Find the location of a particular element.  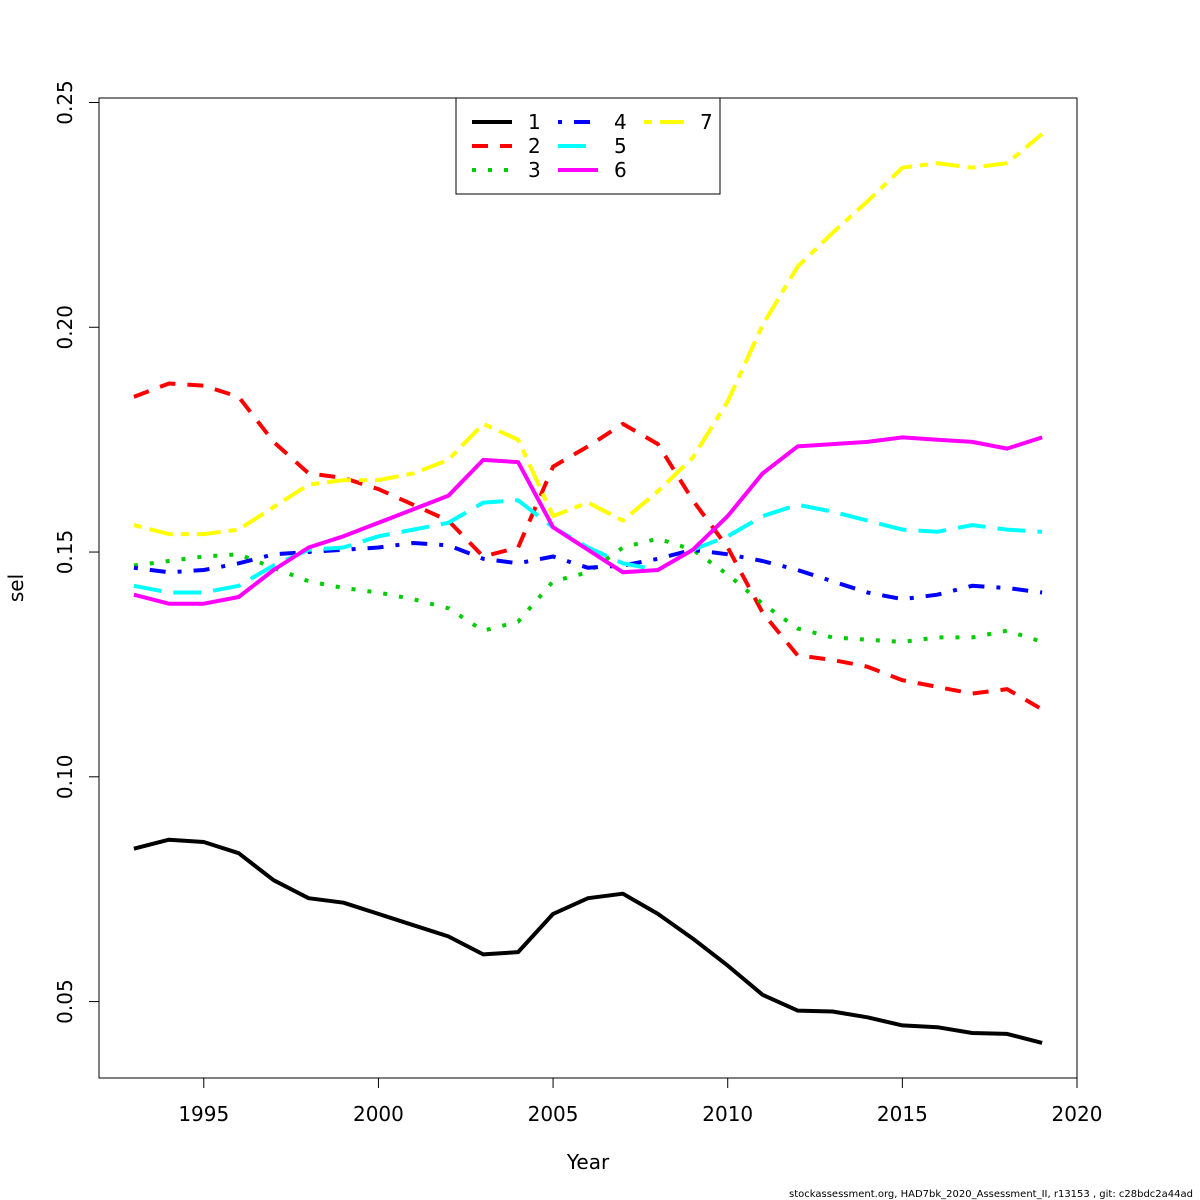

x-tick-label: 1995 is located at coordinates (203, 1114).